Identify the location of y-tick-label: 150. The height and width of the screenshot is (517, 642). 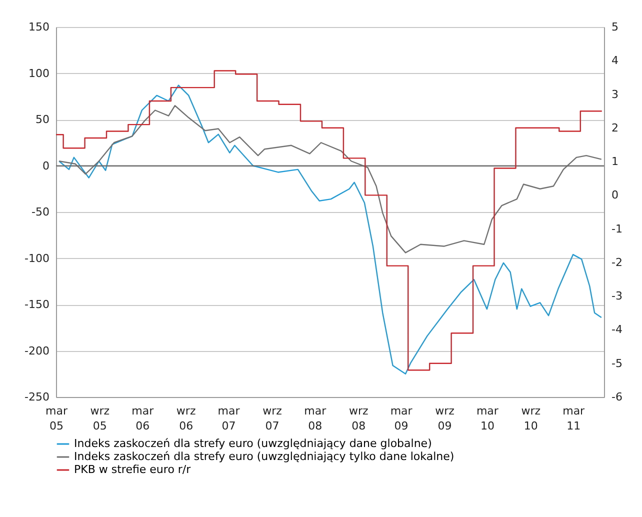
(39, 27).